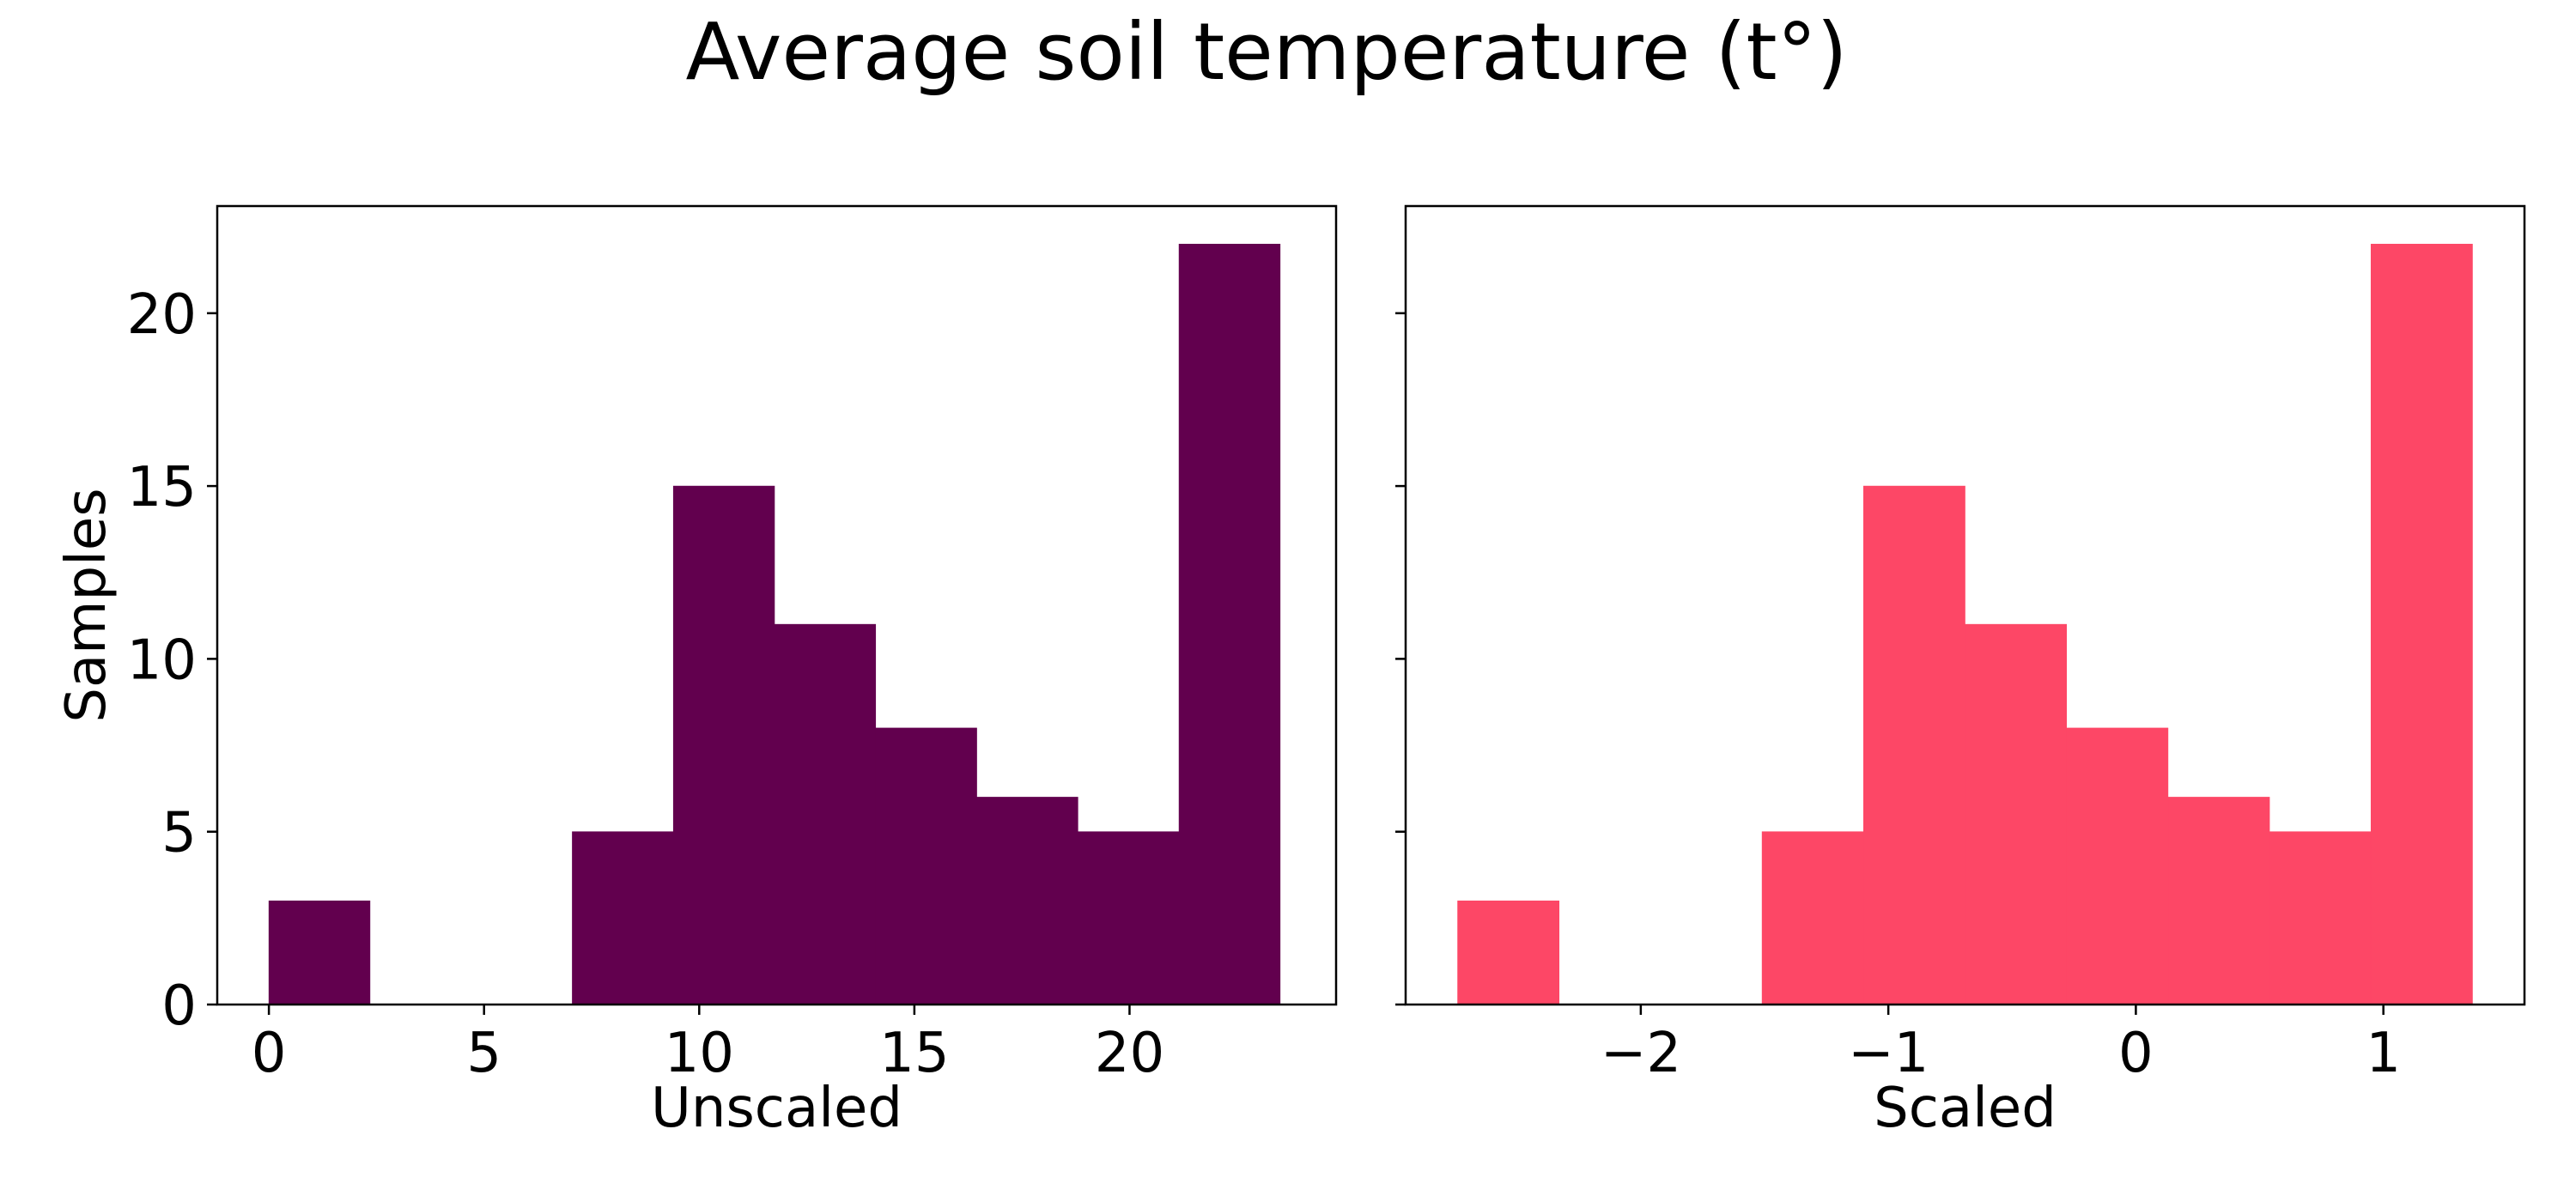 Image resolution: width=2576 pixels, height=1202 pixels. What do you see at coordinates (2136, 1053) in the screenshot?
I see `scaled-x-tick-label-2: 0` at bounding box center [2136, 1053].